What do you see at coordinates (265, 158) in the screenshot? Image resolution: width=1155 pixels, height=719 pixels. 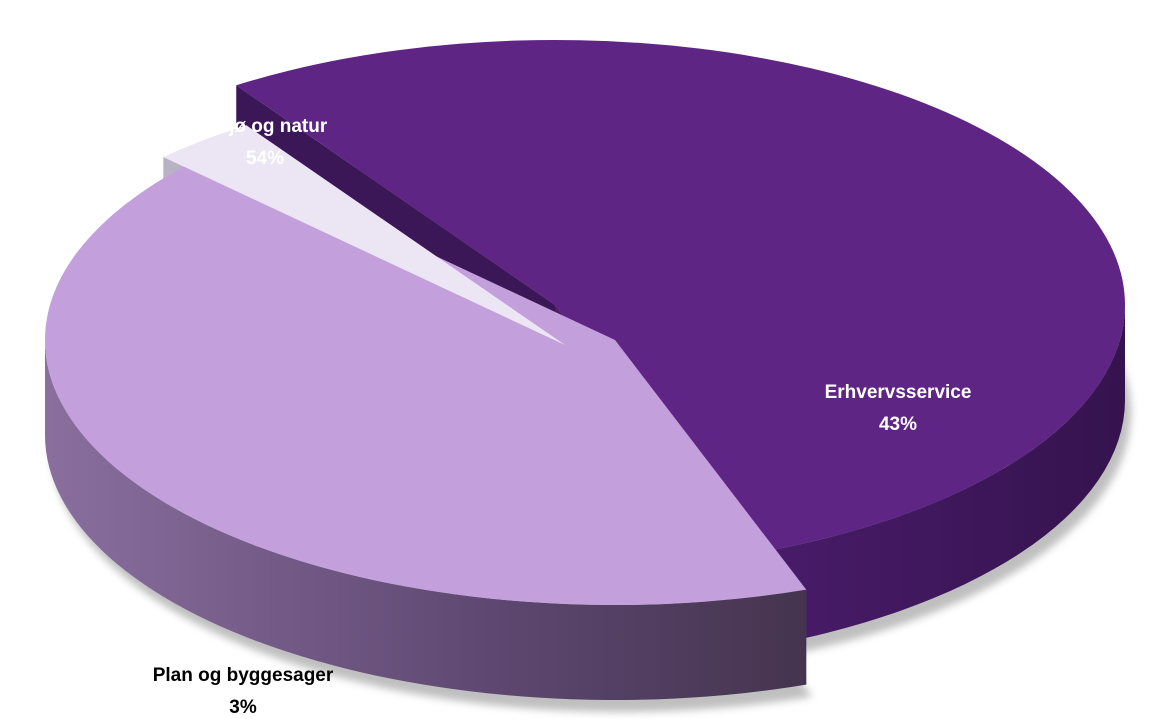 I see `slice-value-milj-og-natur: 54%` at bounding box center [265, 158].